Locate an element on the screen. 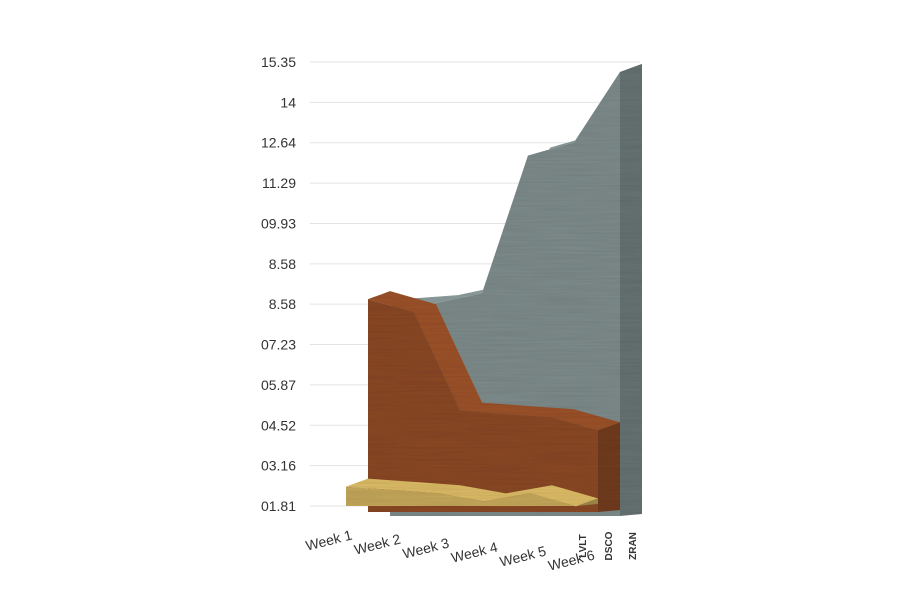  y-tick-label: 09.93 is located at coordinates (278, 223).